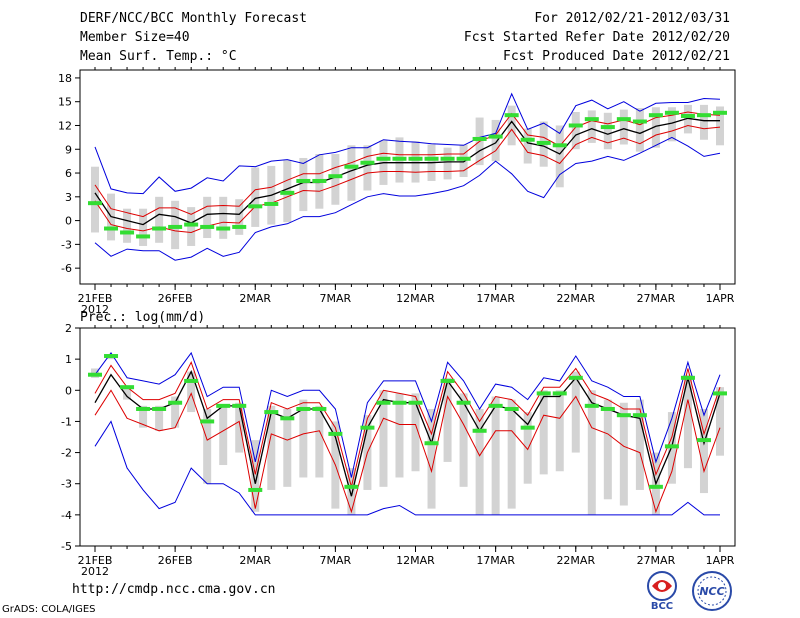 The image size is (800, 618). What do you see at coordinates (65, 102) in the screenshot?
I see `y-tick-label: 15` at bounding box center [65, 102].